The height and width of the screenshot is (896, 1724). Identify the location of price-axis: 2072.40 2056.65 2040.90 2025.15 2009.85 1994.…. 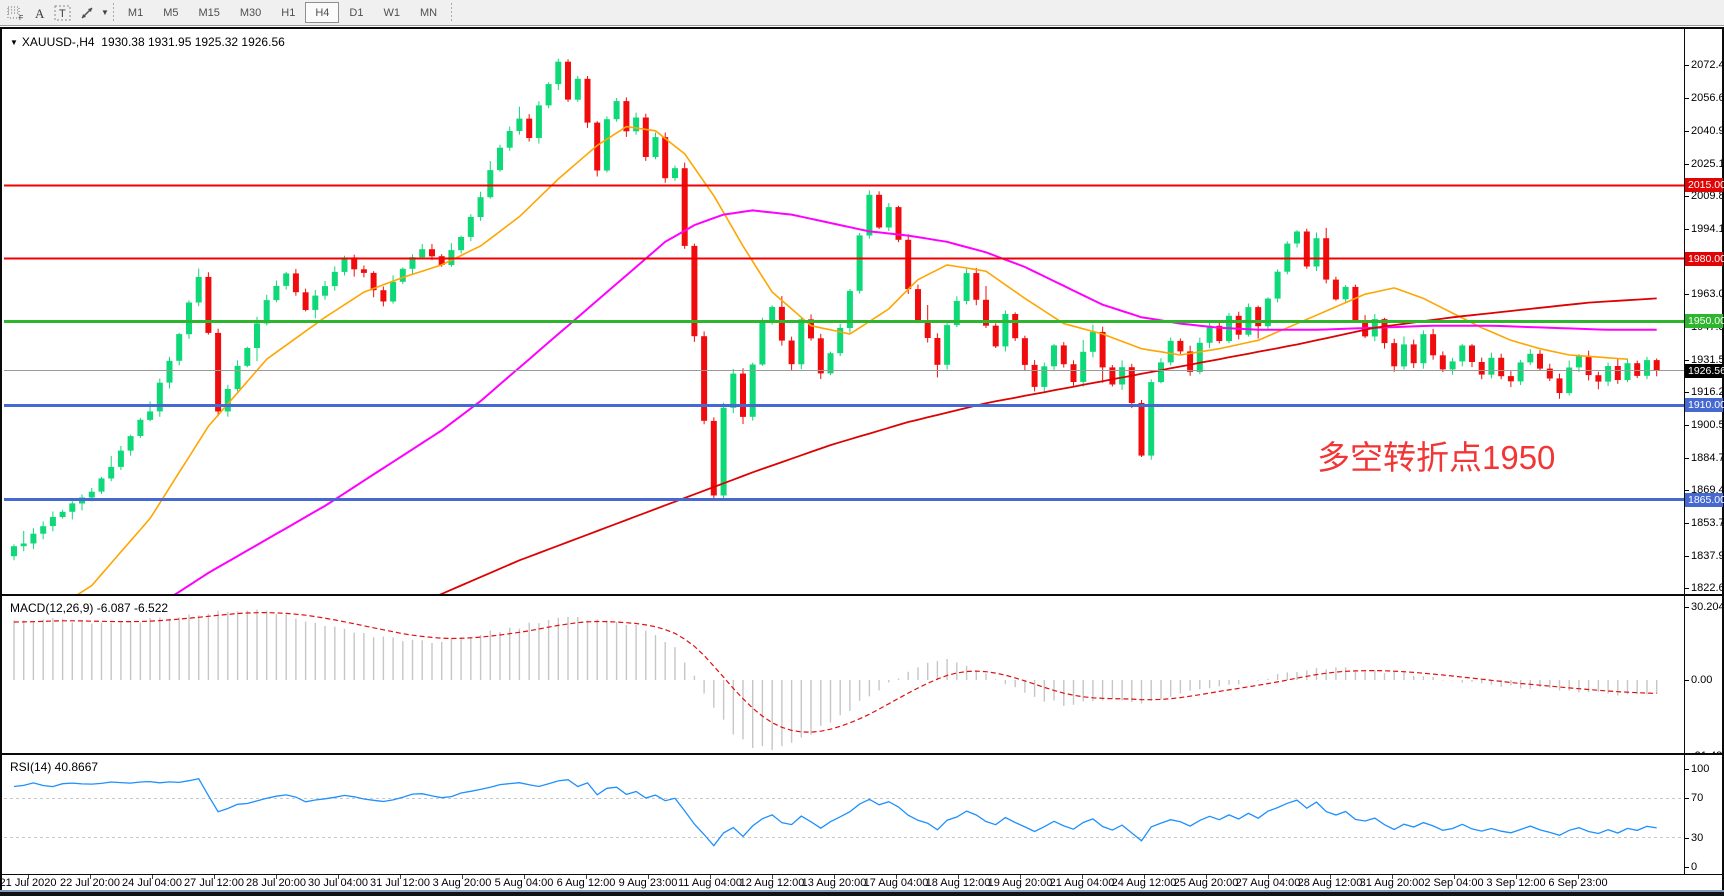
(1704, 311).